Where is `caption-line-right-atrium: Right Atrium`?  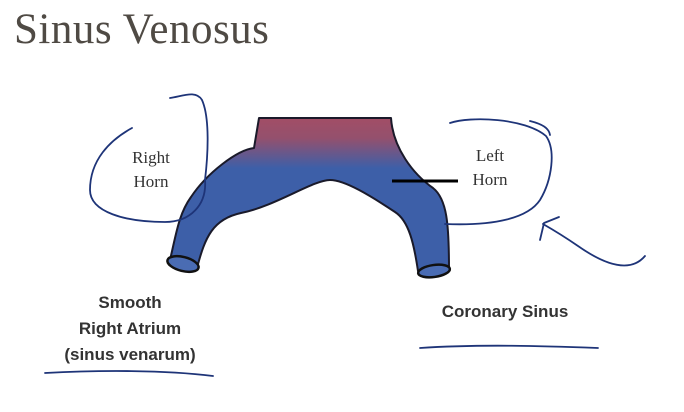 caption-line-right-atrium: Right Atrium is located at coordinates (130, 328).